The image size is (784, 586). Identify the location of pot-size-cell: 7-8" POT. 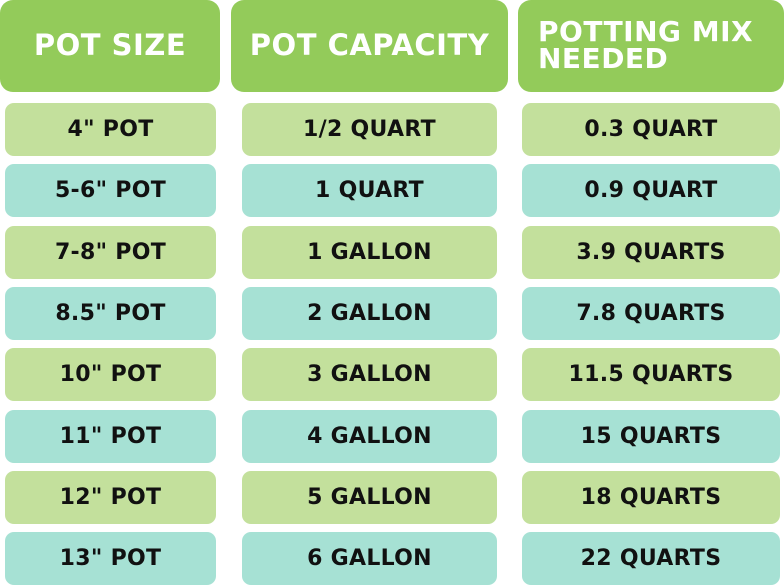
(110, 252).